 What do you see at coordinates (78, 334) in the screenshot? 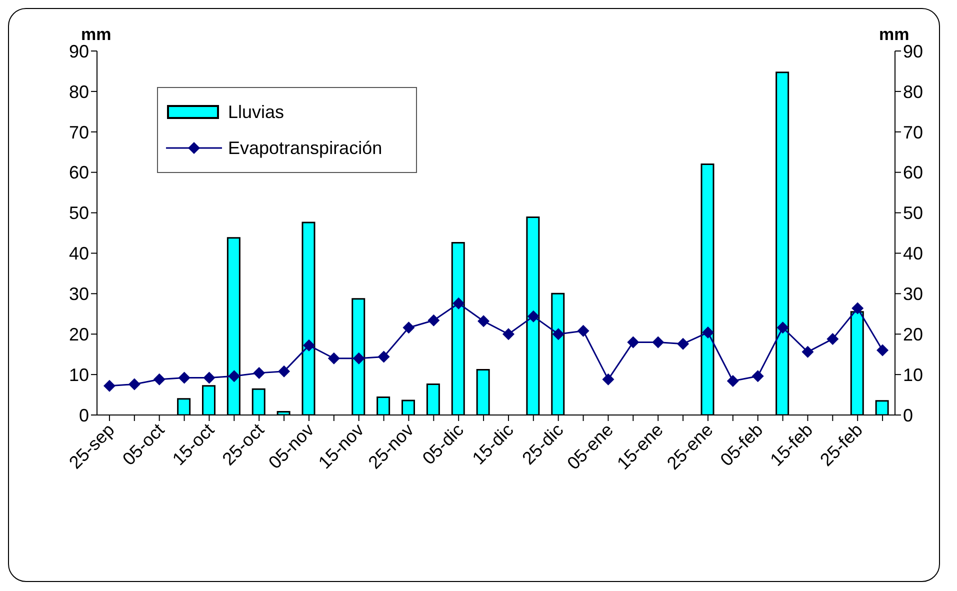
I see `y-tick-label: 20` at bounding box center [78, 334].